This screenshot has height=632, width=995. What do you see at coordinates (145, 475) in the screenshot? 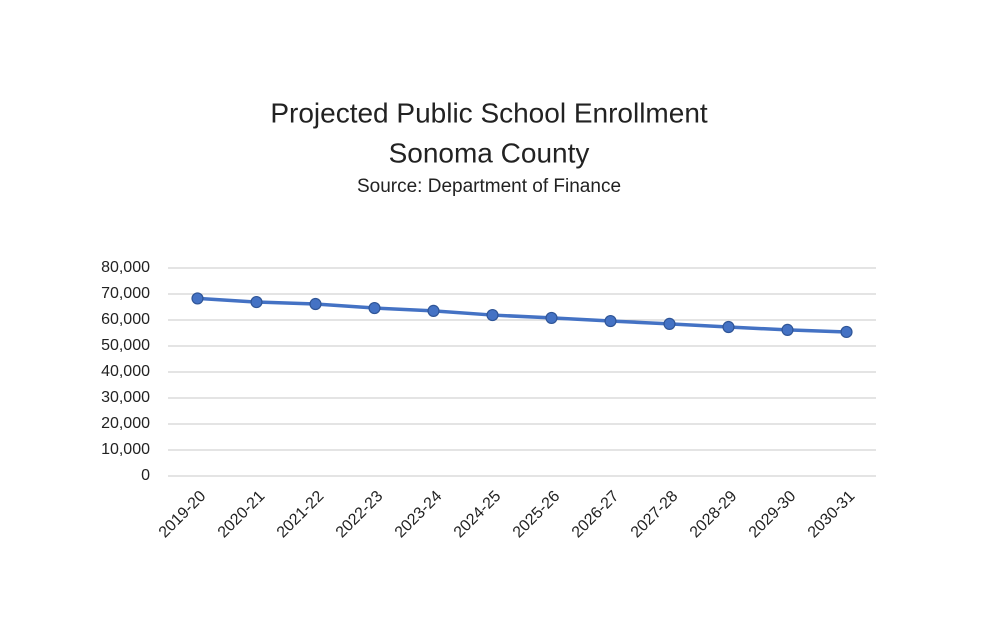
I see `y-tick-label: 0` at bounding box center [145, 475].